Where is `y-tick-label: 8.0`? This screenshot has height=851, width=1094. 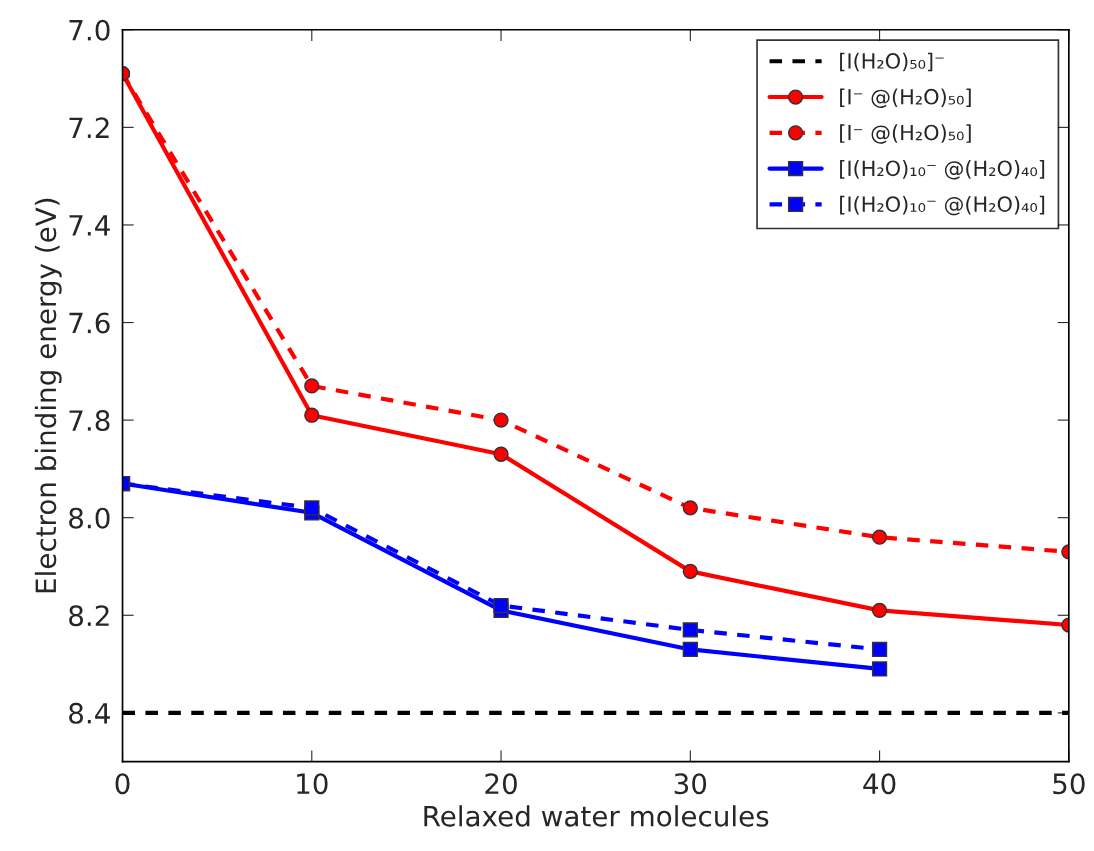
y-tick-label: 8.0 is located at coordinates (89, 518).